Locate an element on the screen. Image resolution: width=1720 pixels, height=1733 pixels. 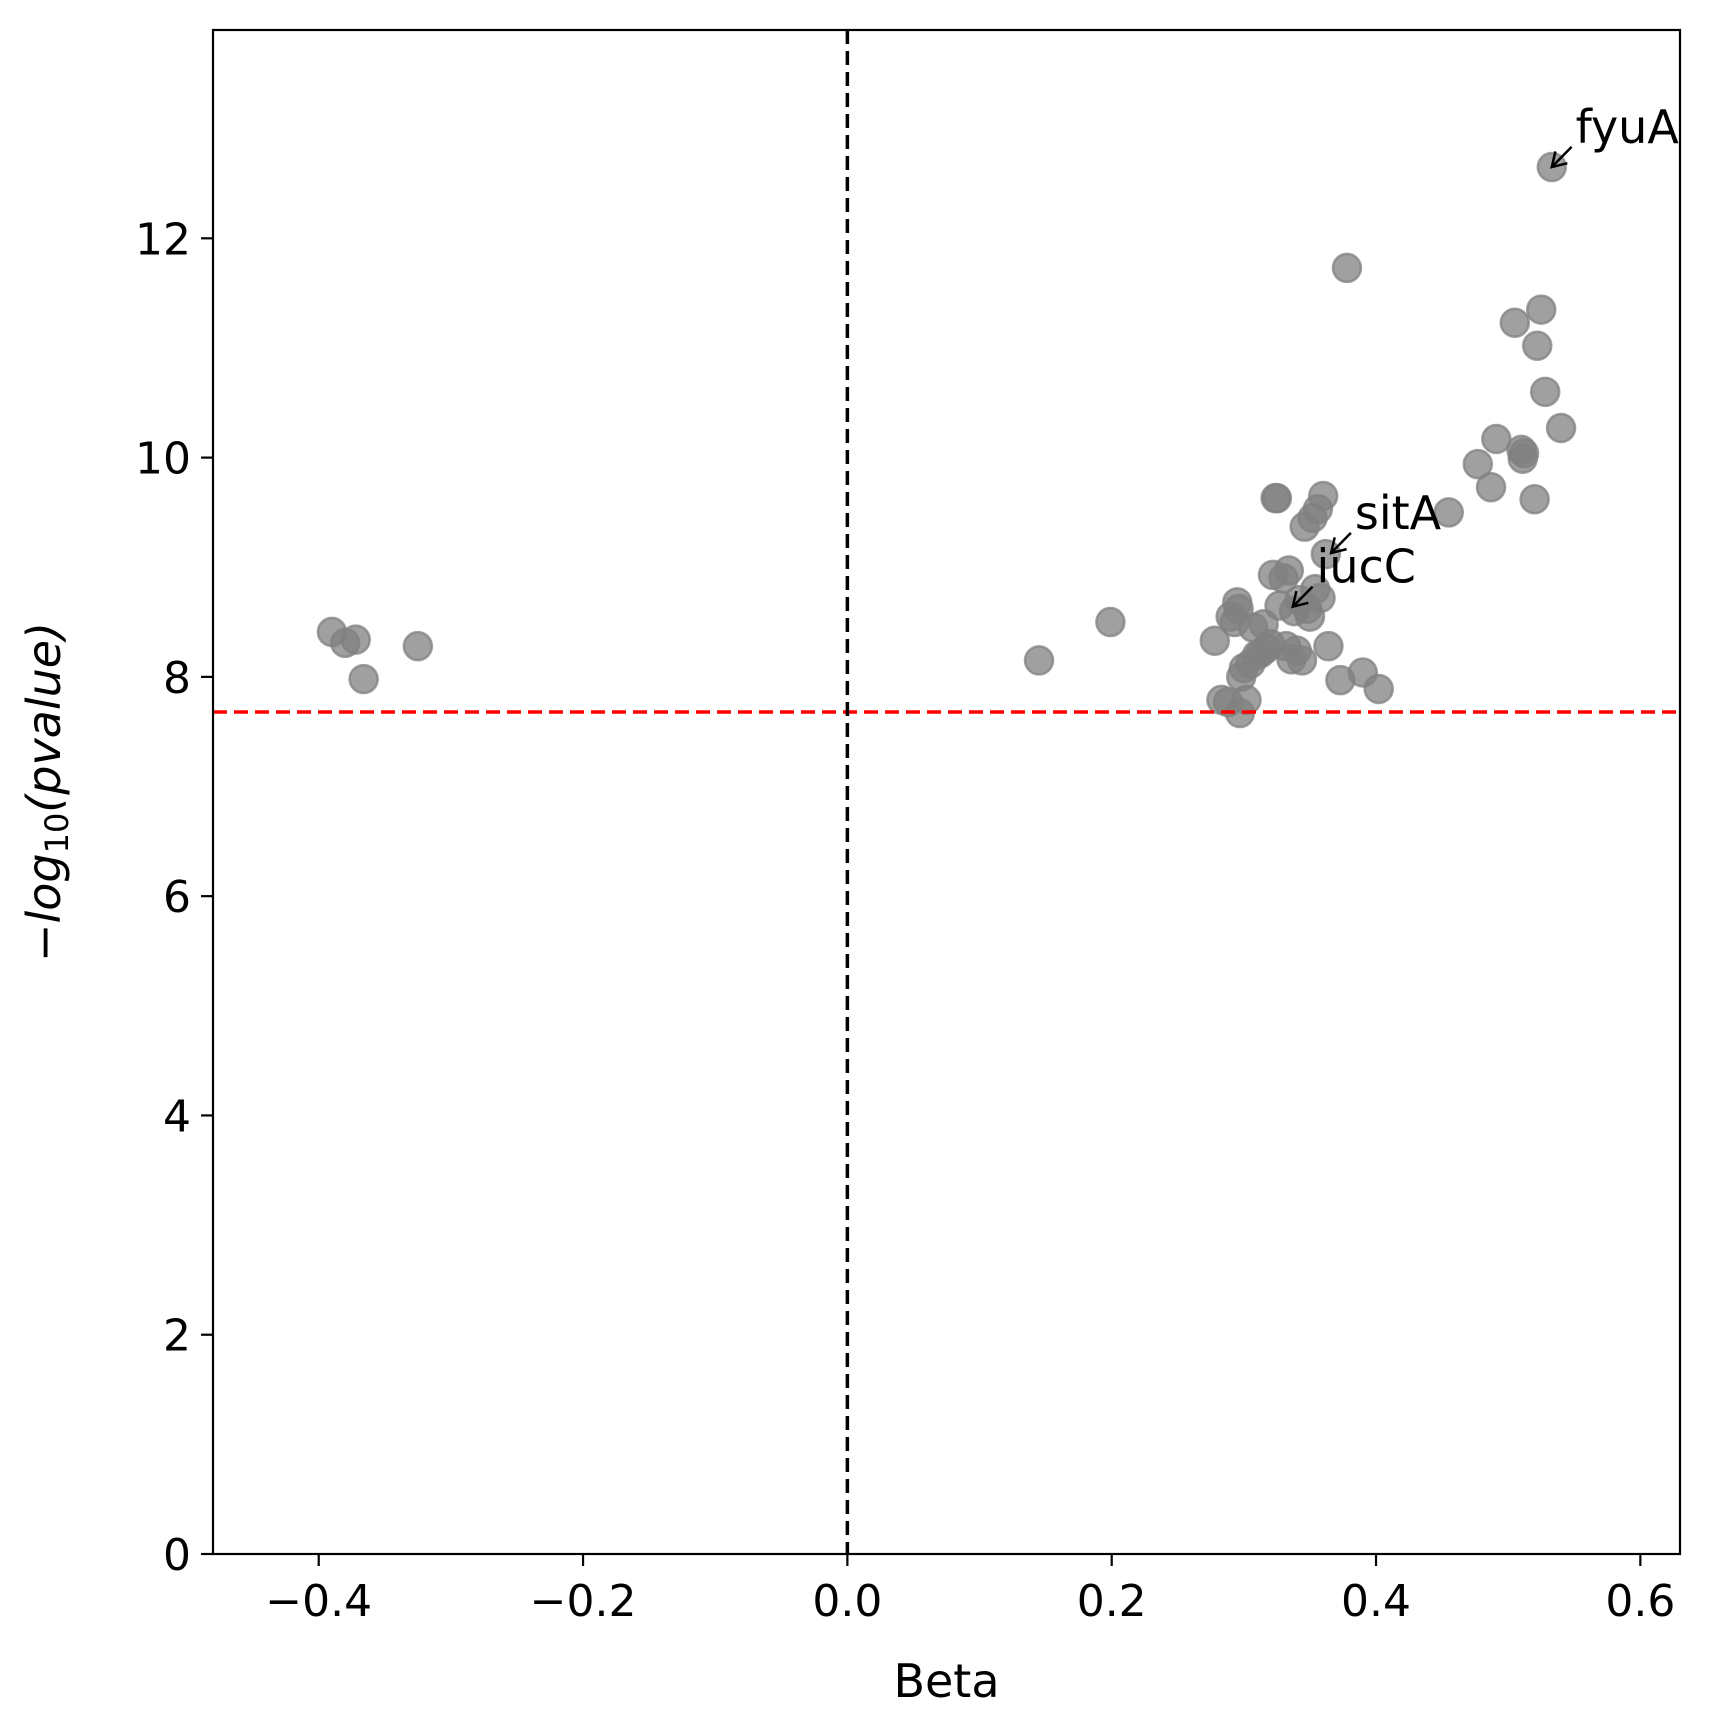
x-tick-label: −0.4 is located at coordinates (318, 1601).